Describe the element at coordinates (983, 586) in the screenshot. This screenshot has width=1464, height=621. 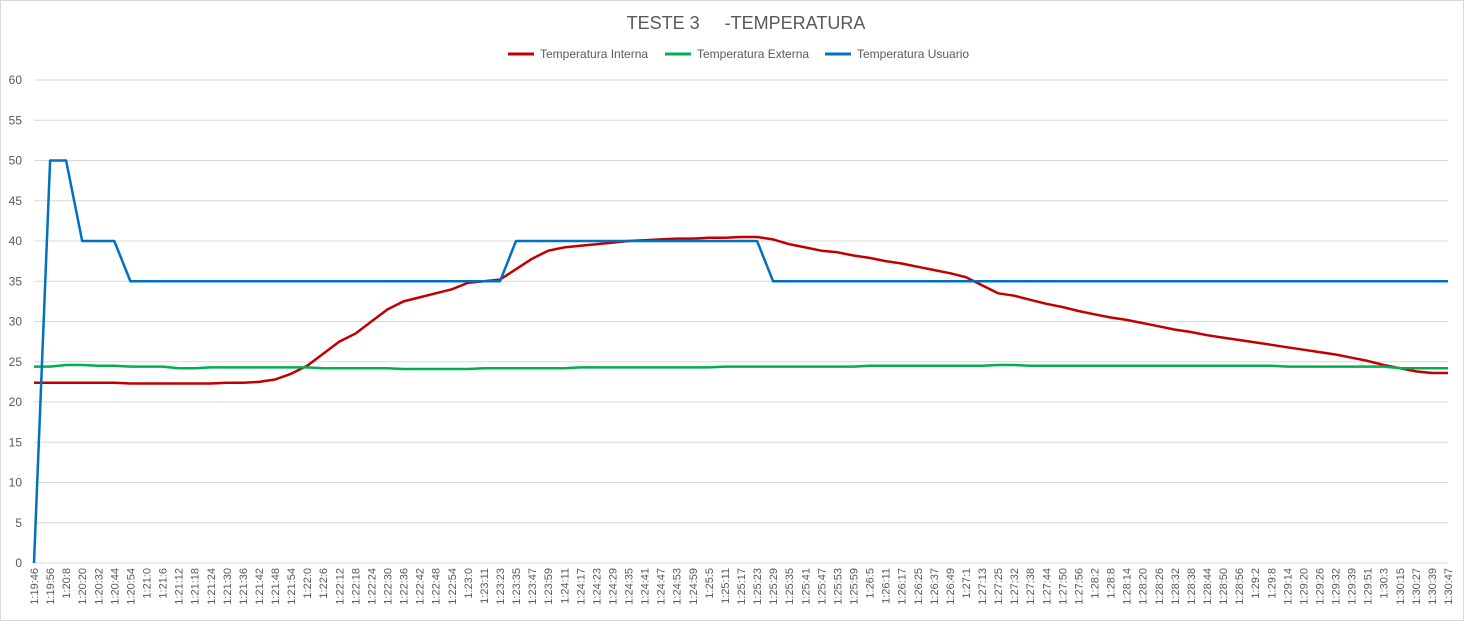
I see `x-tick-label: 1:27:13` at that location.